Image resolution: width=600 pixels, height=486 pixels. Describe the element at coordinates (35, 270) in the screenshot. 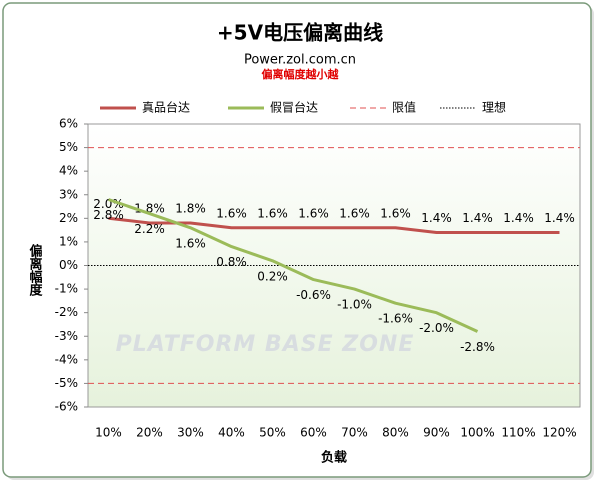

I see `y-axis-title: 偏离幅度` at that location.